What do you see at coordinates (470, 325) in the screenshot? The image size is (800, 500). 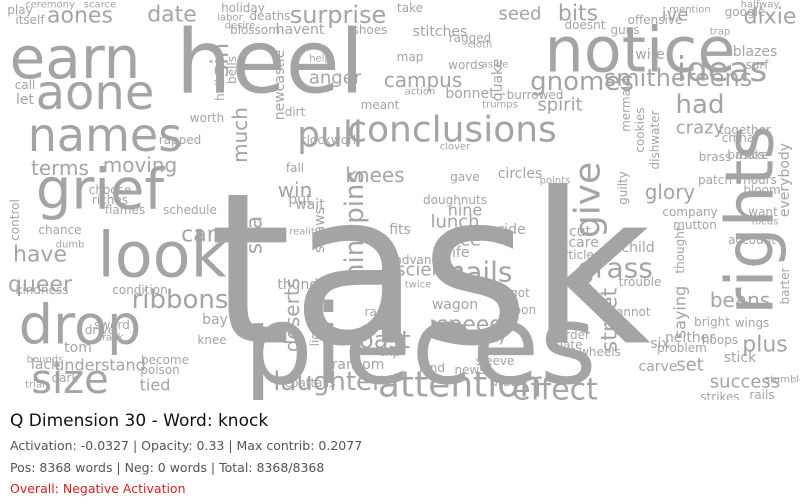 I see `cloud-word: speed` at bounding box center [470, 325].